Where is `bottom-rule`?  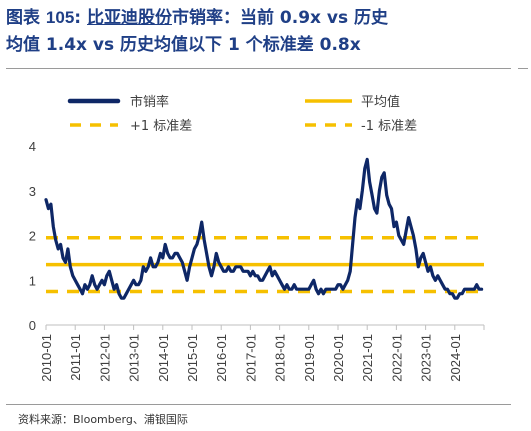 bottom-rule is located at coordinates (258, 404).